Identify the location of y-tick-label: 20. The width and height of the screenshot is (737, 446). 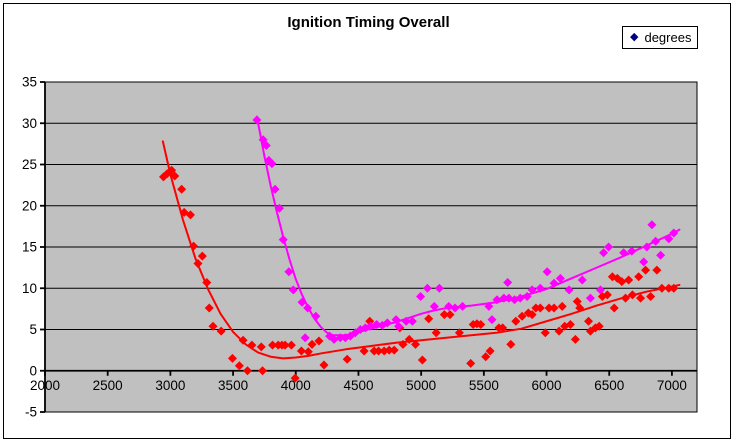
(29, 205).